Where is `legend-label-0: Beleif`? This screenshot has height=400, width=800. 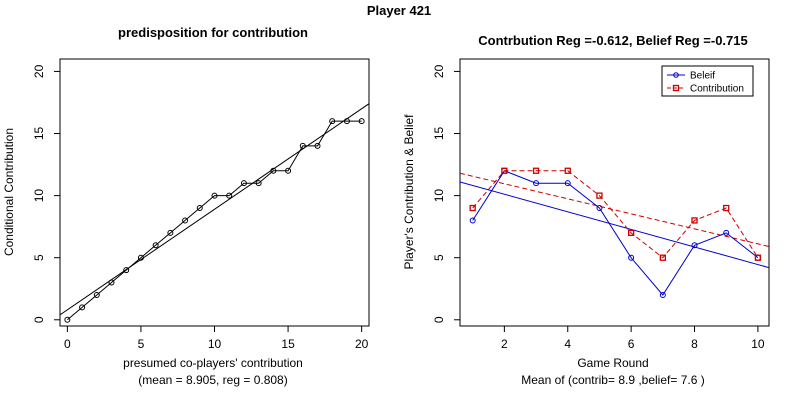
legend-label-0: Beleif is located at coordinates (702, 76).